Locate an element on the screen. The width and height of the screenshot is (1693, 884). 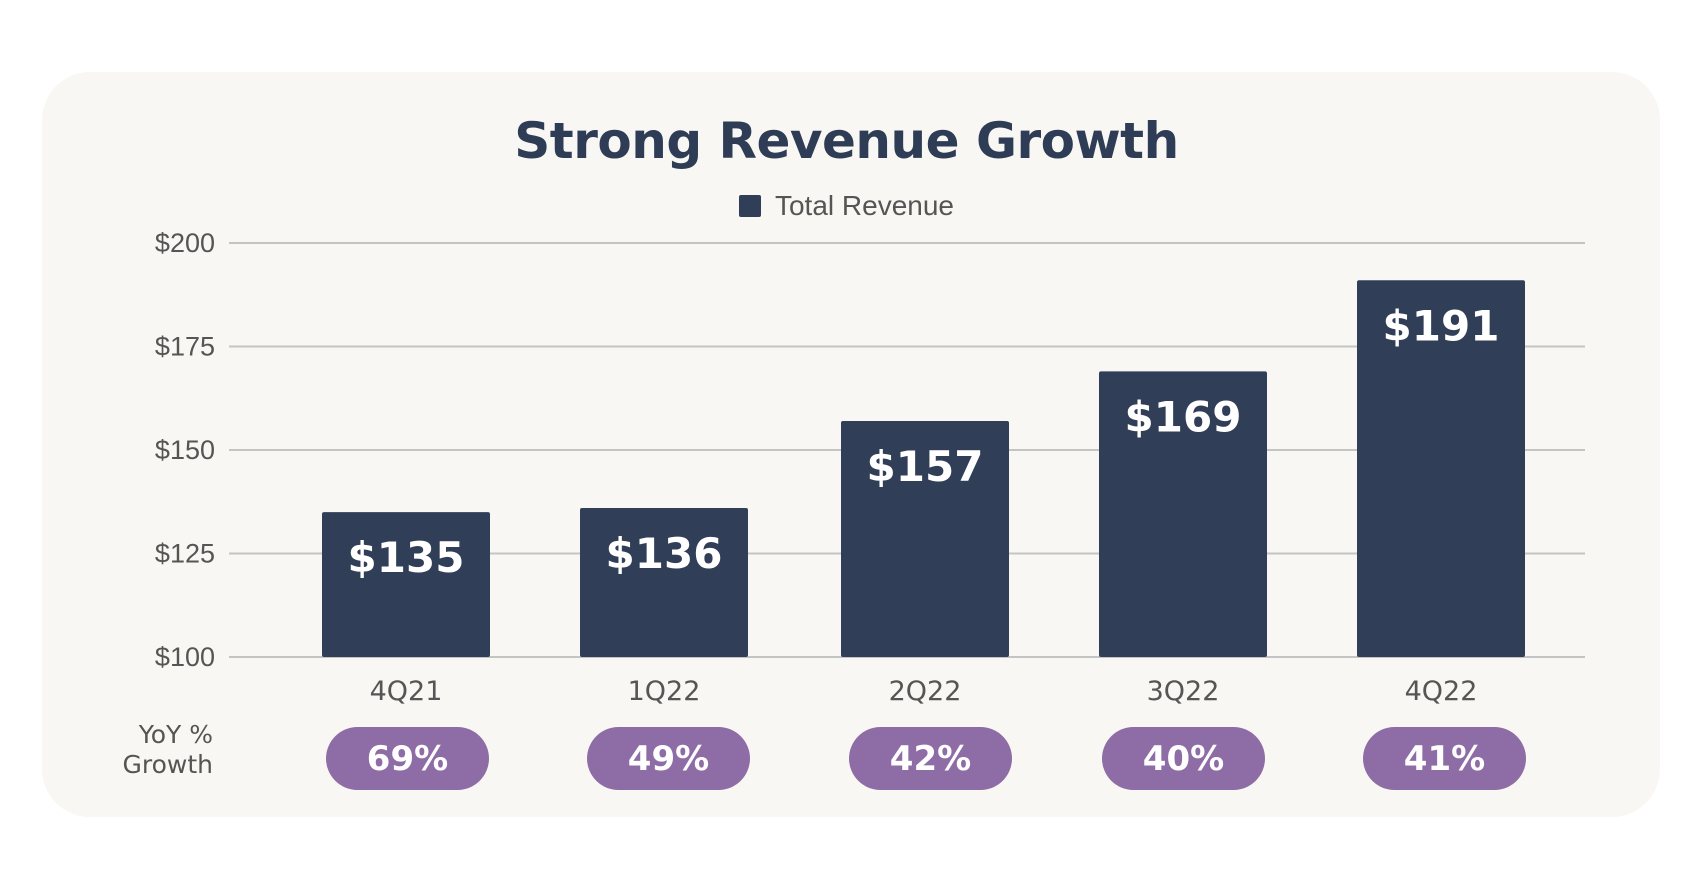
x-tick-label: 3Q22 is located at coordinates (1183, 691).